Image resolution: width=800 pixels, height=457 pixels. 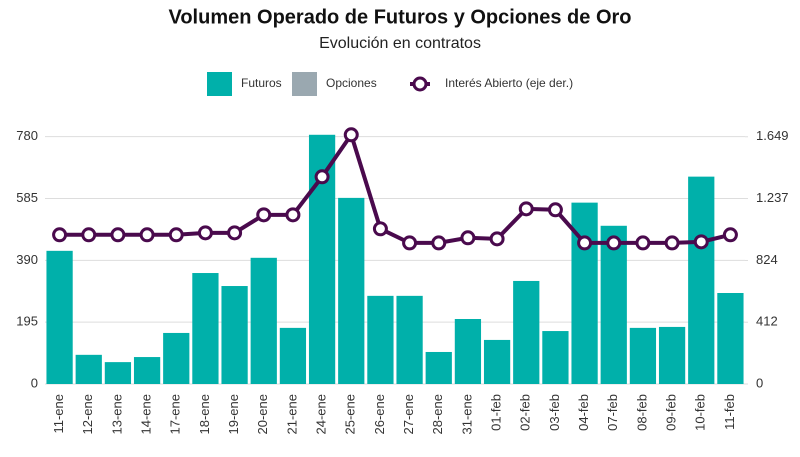 I want to click on y2-tick-label: 1.649, so click(x=772, y=135).